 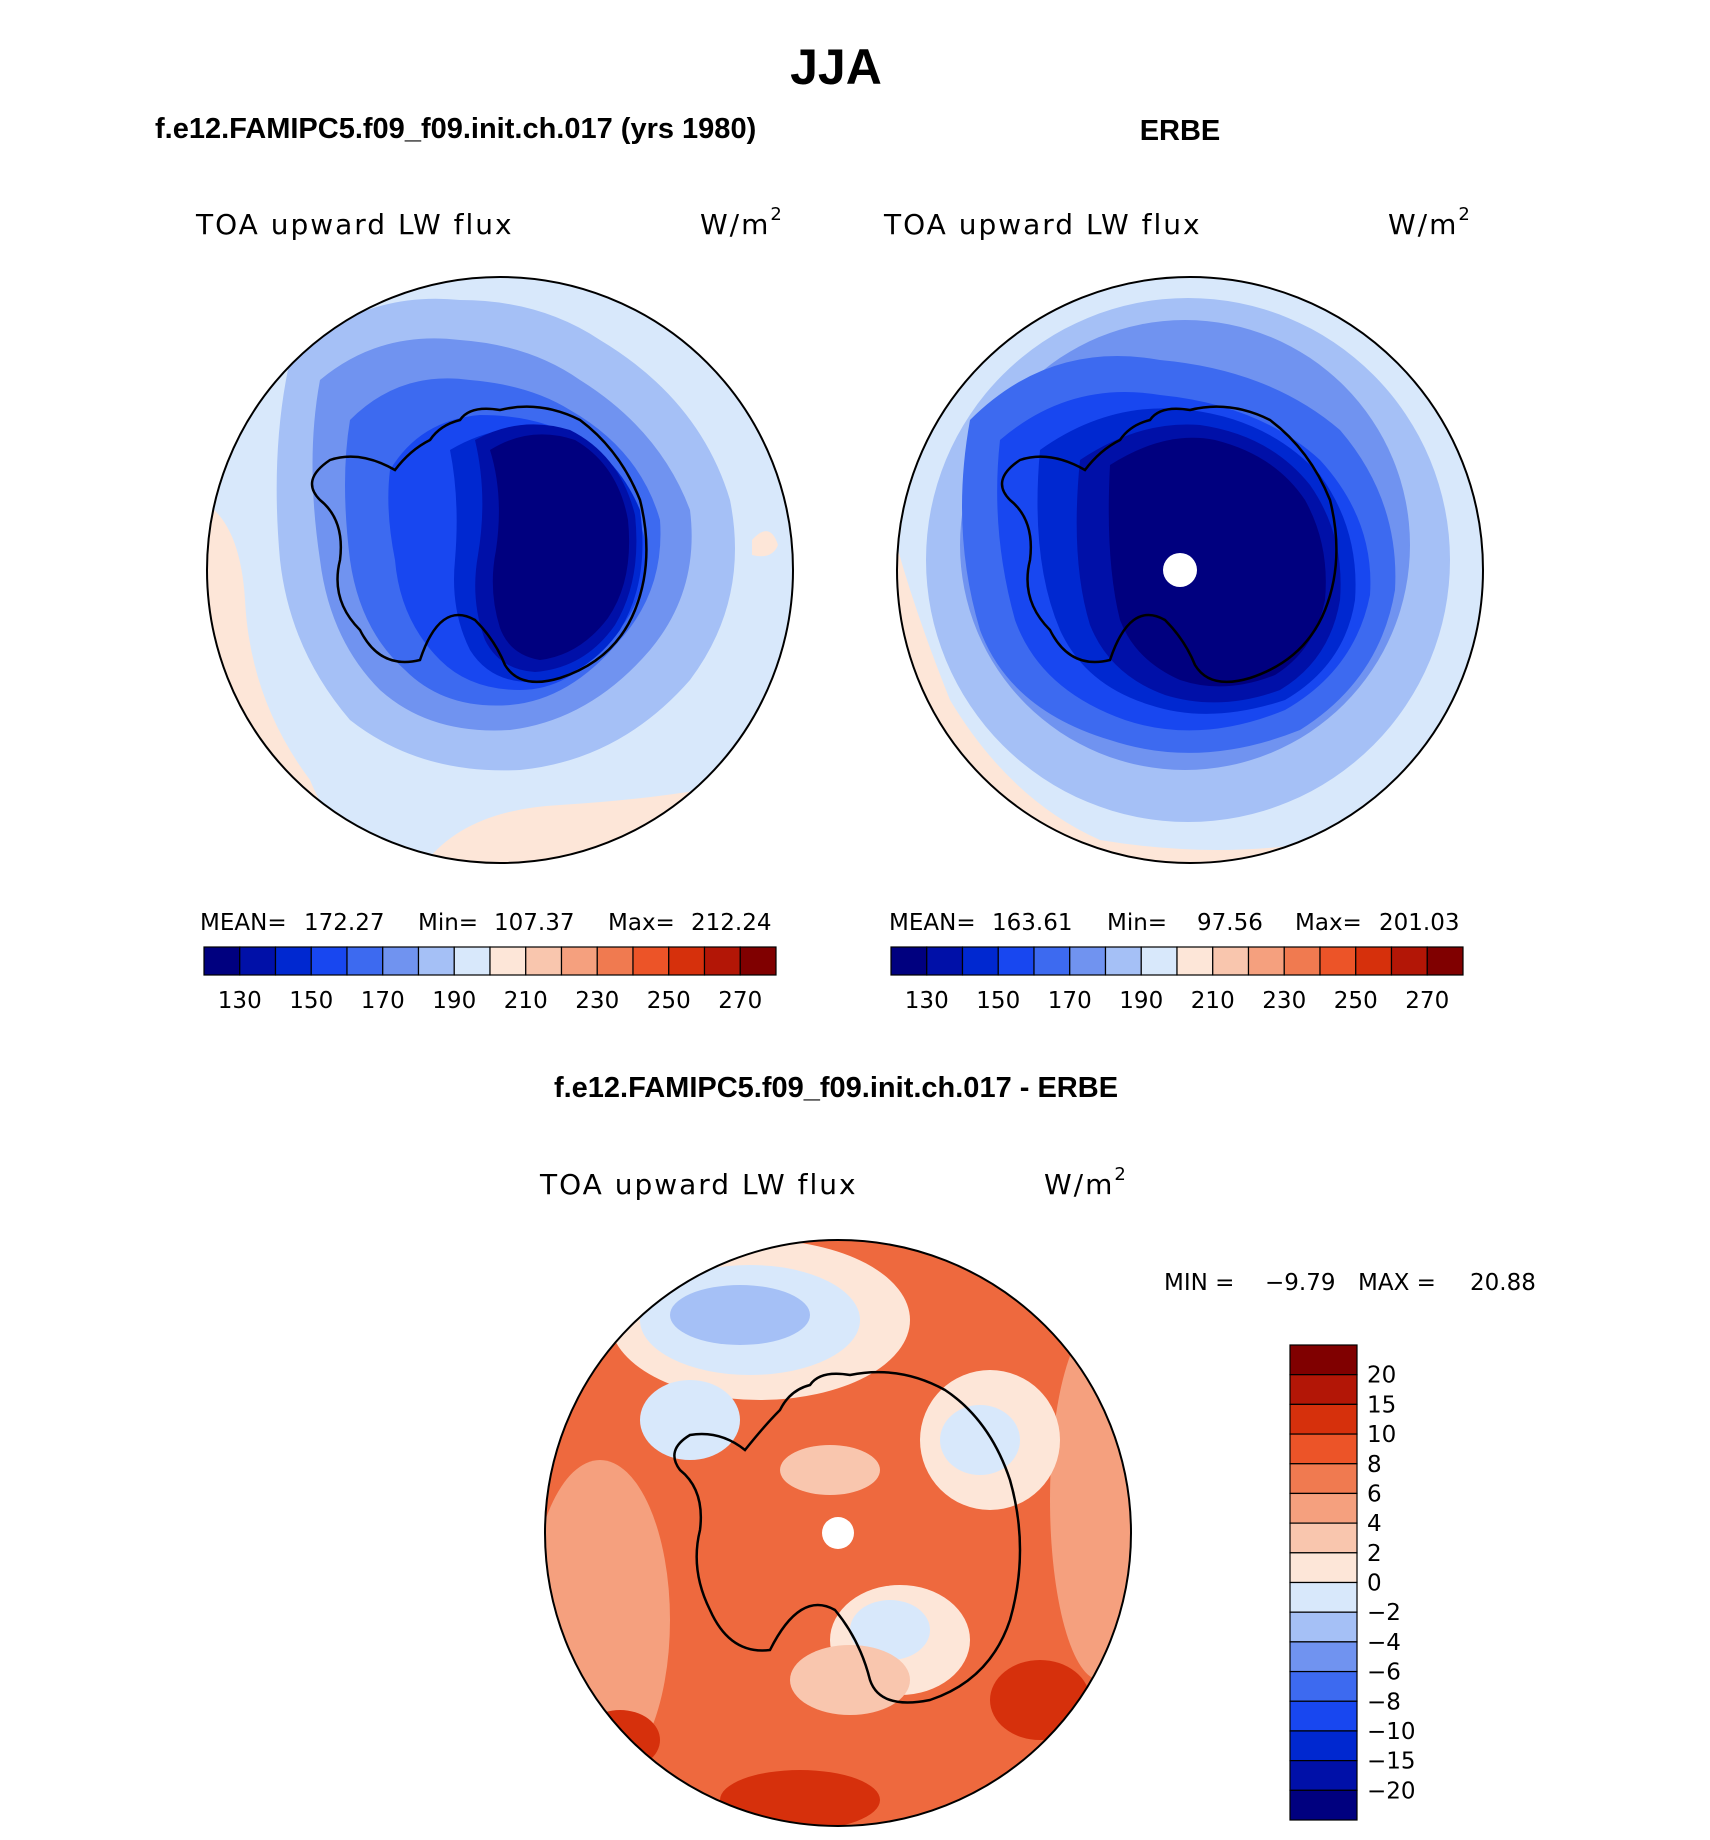 I want to click on panel-difference-units: W/m2, so click(x=1086, y=1182).